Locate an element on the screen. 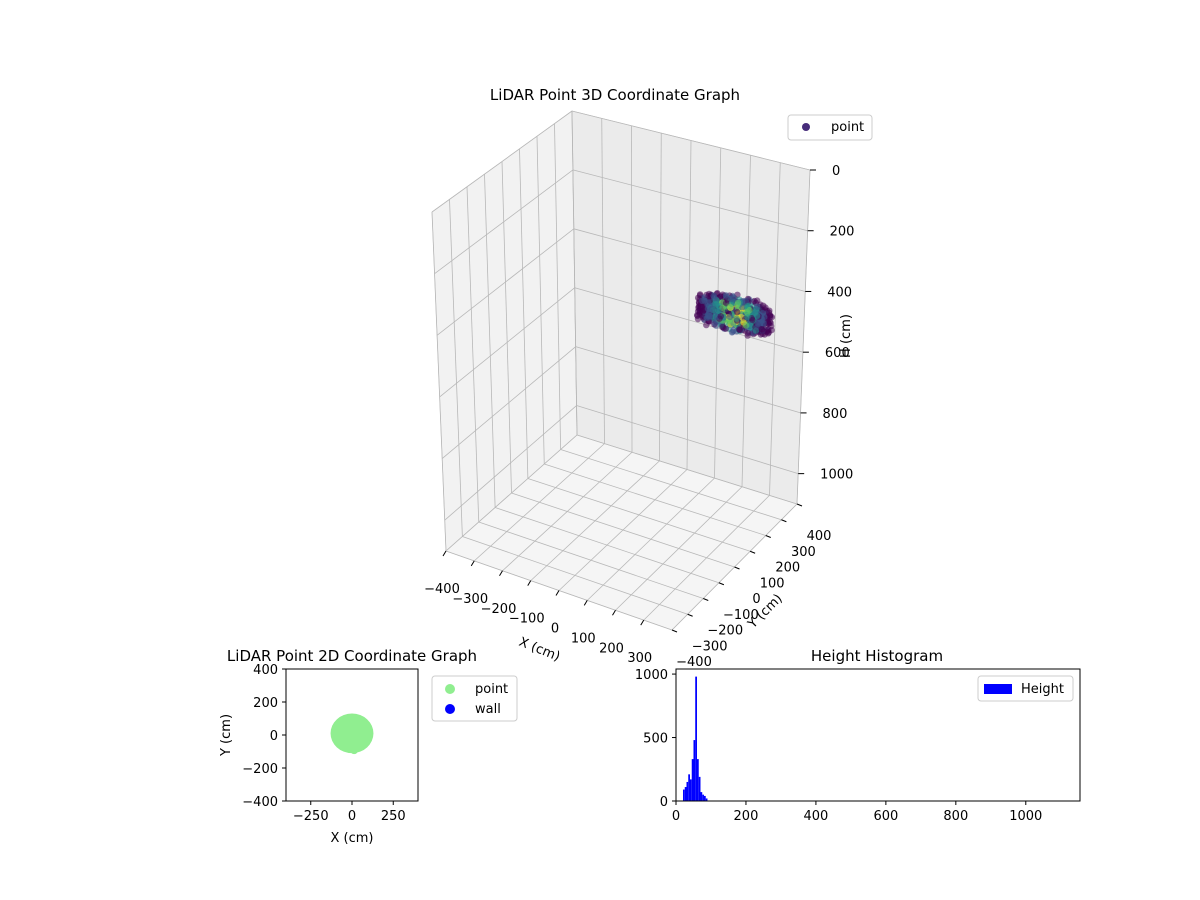 The height and width of the screenshot is (900, 1200). y-tick-2d: 400 is located at coordinates (265, 670).